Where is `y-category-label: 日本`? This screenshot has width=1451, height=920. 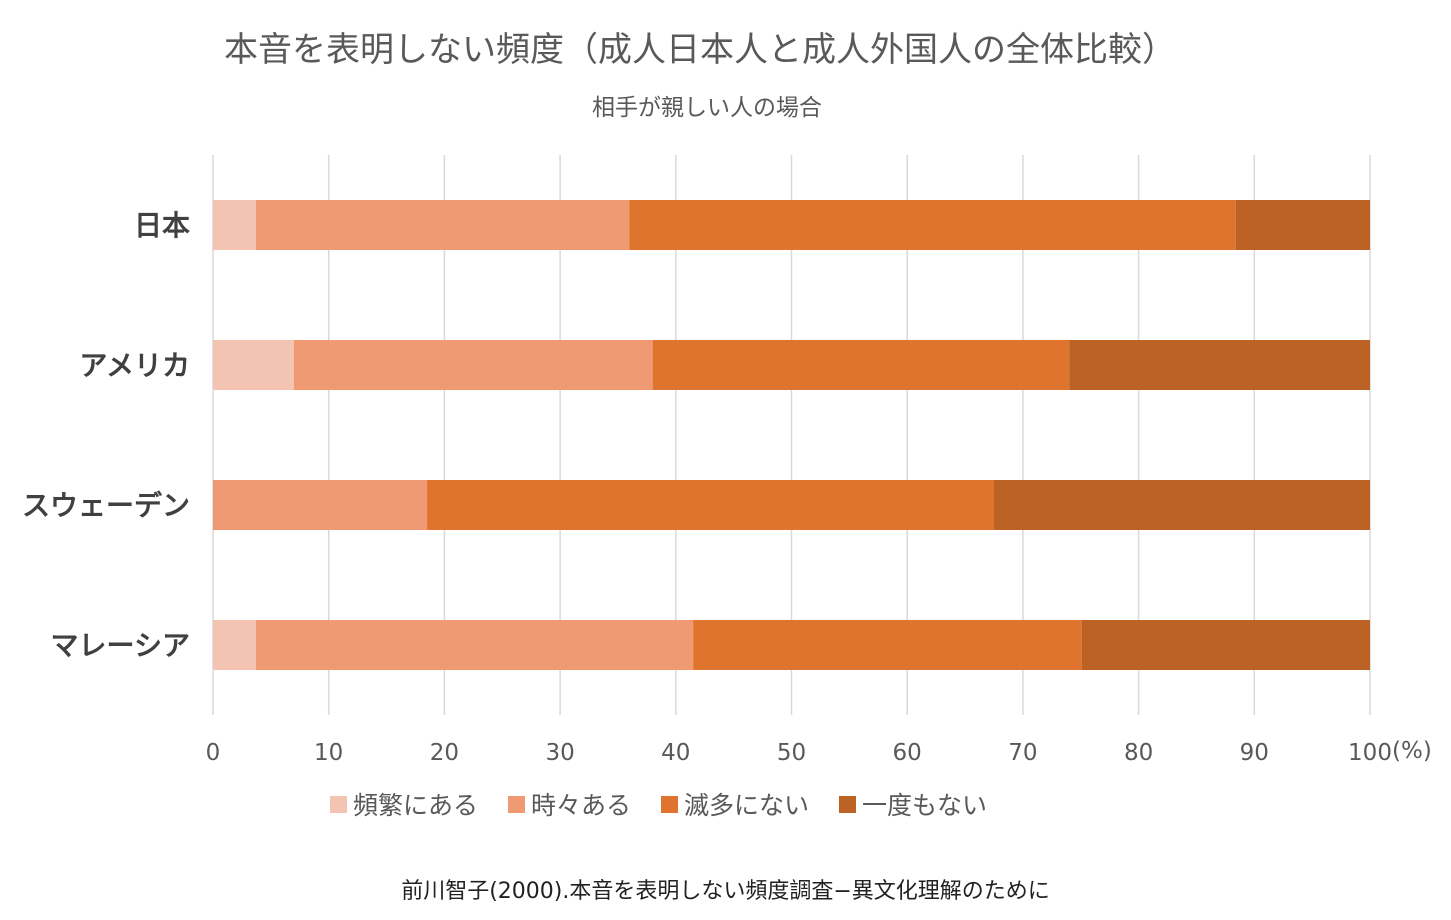
y-category-label: 日本 is located at coordinates (162, 225).